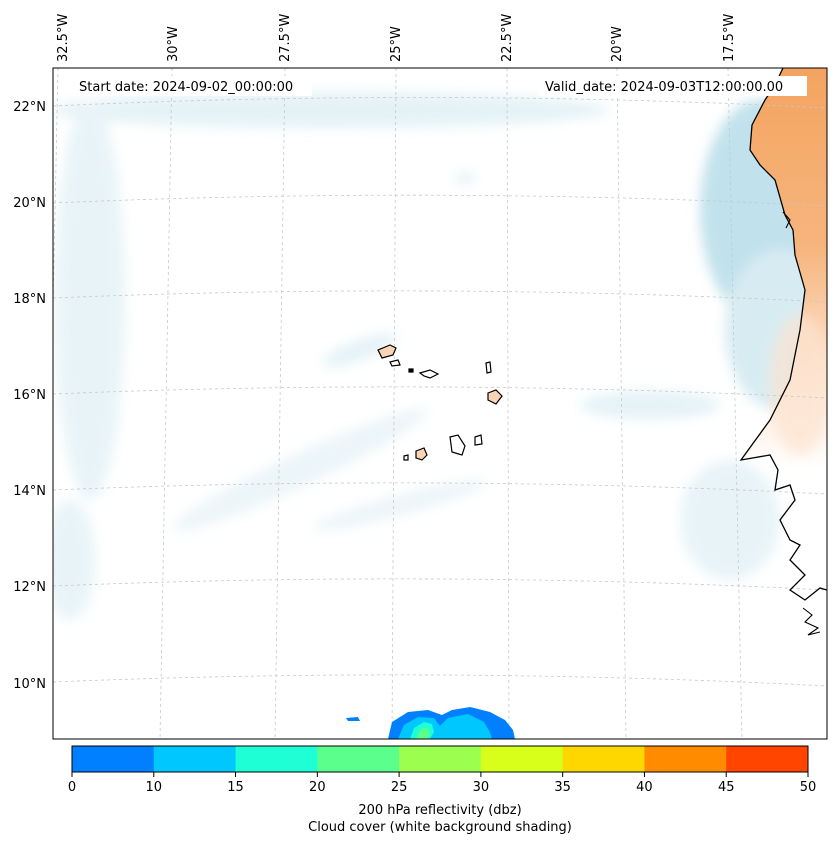 The height and width of the screenshot is (843, 837). What do you see at coordinates (186, 87) in the screenshot?
I see `start-date-text: Start date: 2024-09-02_00:00:00` at bounding box center [186, 87].